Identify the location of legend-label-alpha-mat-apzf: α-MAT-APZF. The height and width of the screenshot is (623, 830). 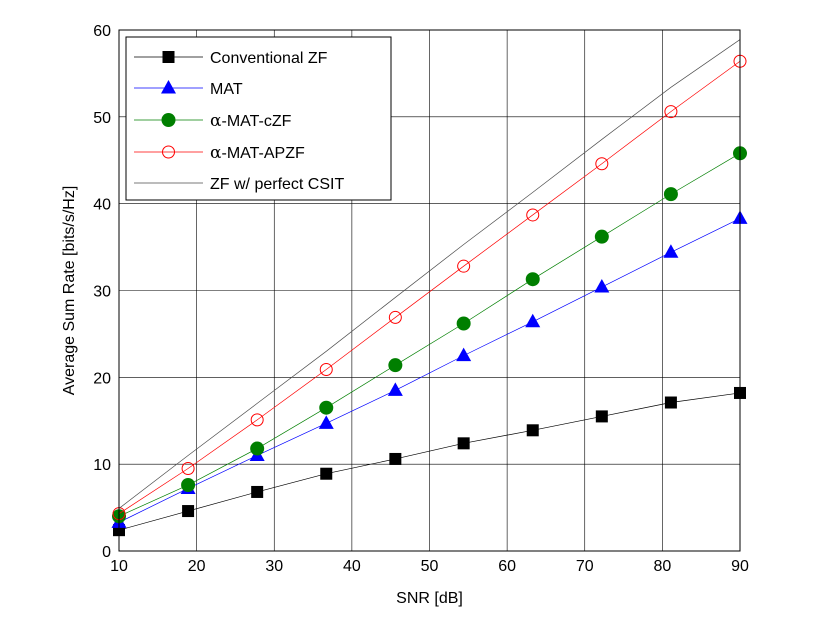
(257, 153).